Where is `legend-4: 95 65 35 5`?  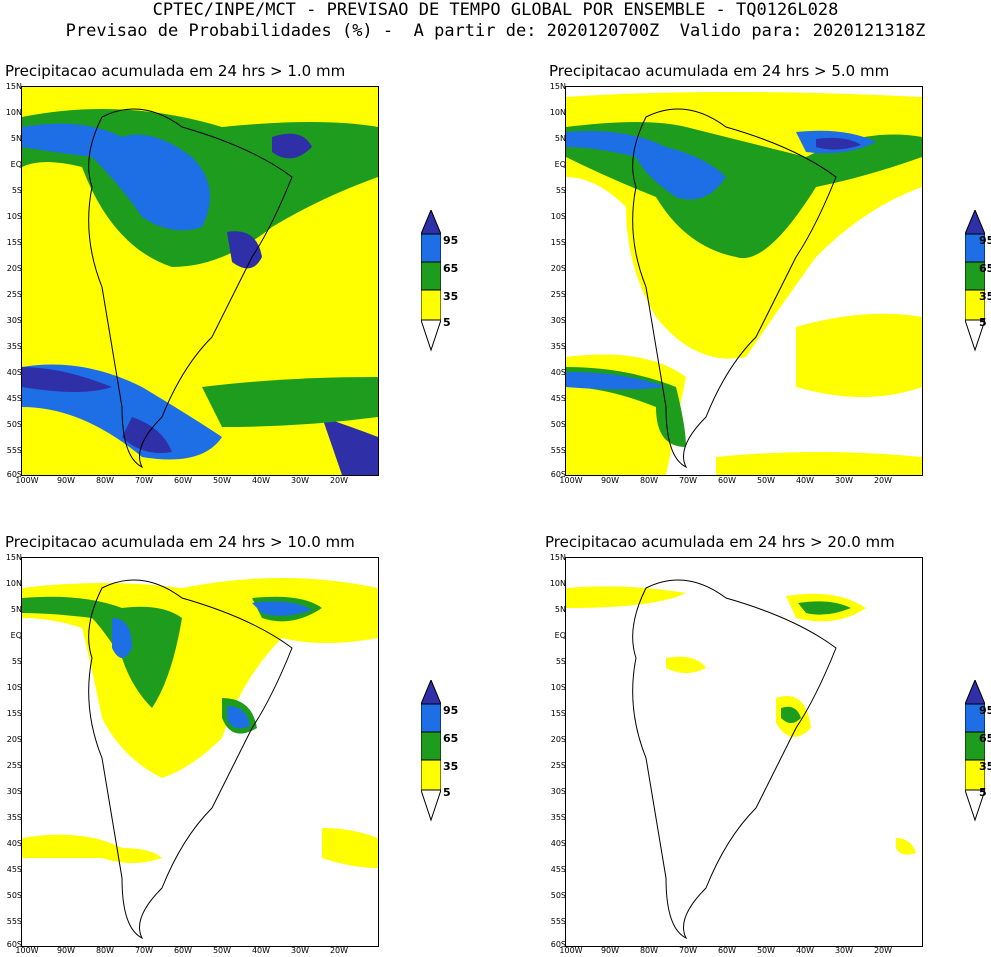 legend-4: 95 65 35 5 is located at coordinates (977, 754).